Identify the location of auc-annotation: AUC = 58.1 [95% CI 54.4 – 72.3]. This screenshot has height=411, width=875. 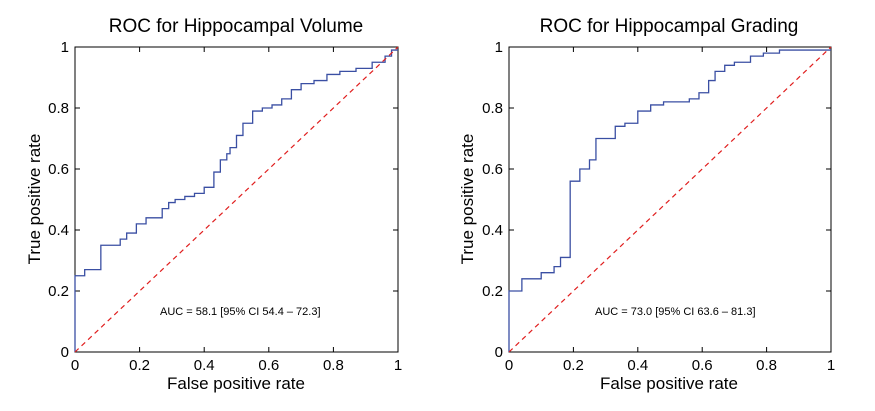
(240, 312).